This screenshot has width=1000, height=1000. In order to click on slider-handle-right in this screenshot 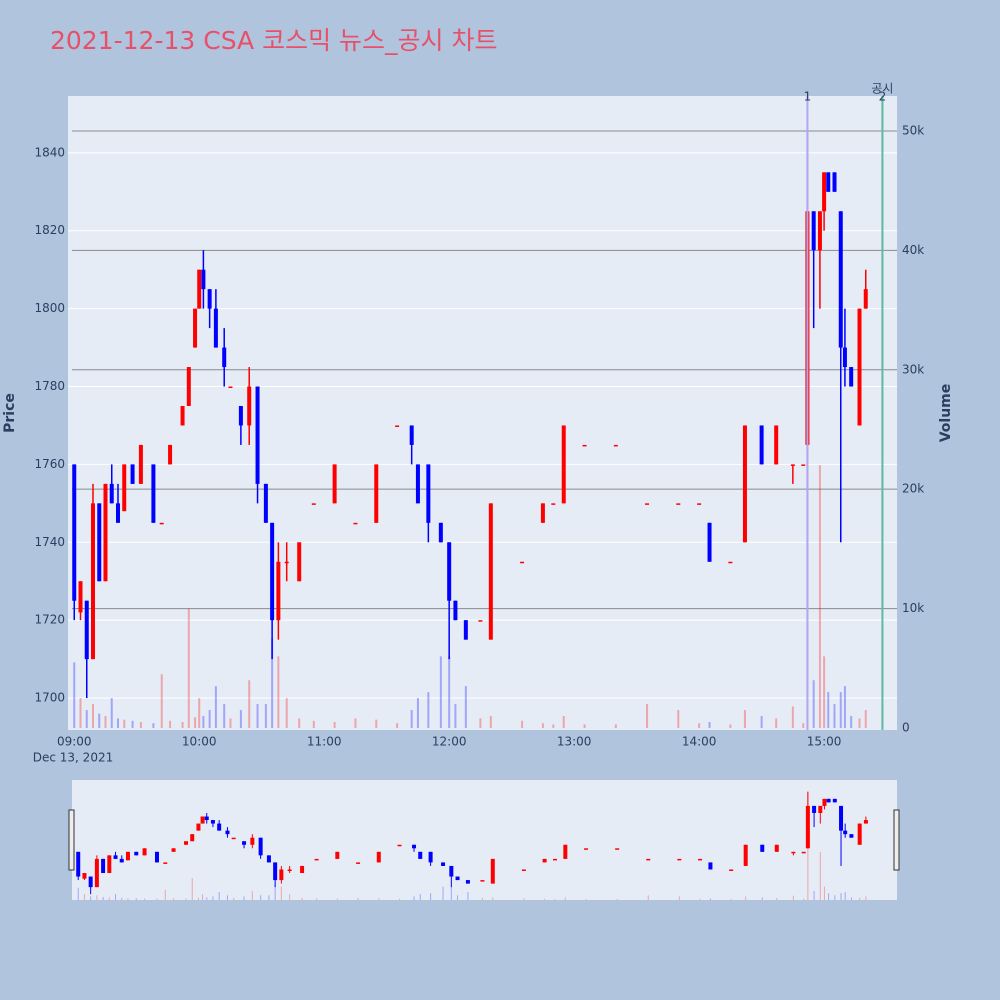, I will do `click(896, 840)`.